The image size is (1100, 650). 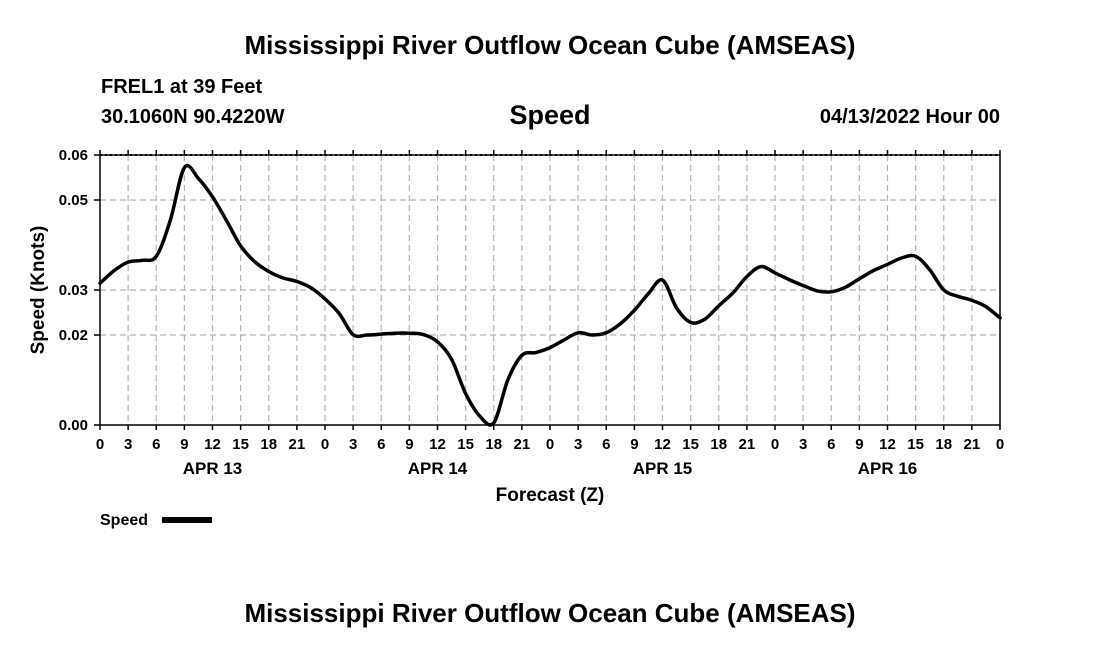 I want to click on coordinates-label: 30.1060N 90.4220W, so click(x=193, y=117).